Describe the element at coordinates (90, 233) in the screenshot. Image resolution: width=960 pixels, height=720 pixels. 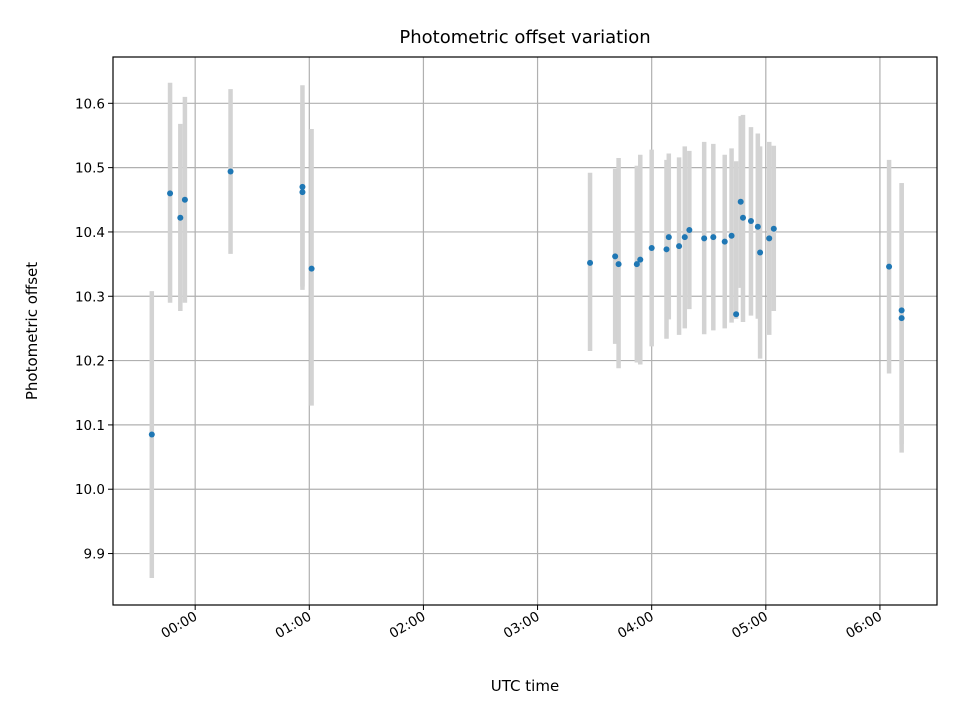
I see `y-tick-label: 10.4` at that location.